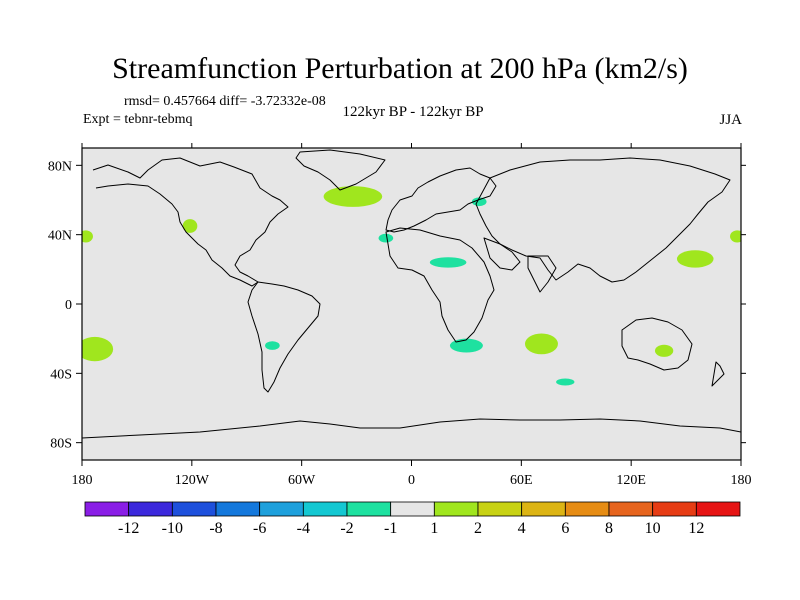  I want to click on coast-north-america, so click(190, 222).